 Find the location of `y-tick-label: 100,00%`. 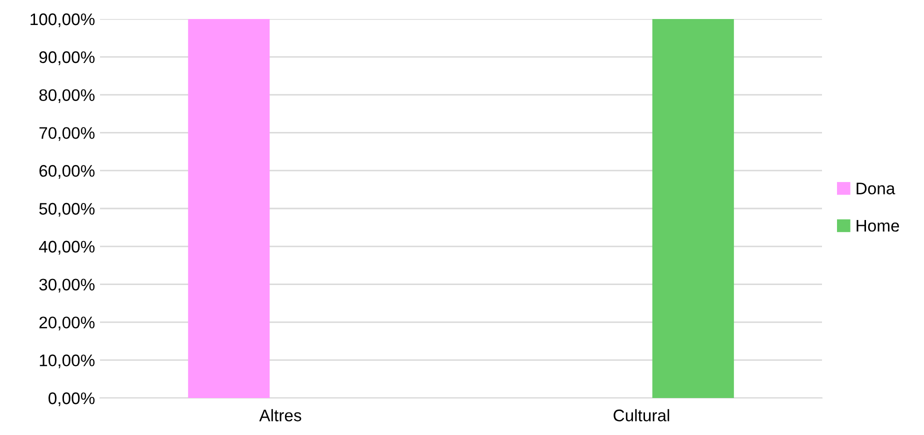

y-tick-label: 100,00% is located at coordinates (62, 20).